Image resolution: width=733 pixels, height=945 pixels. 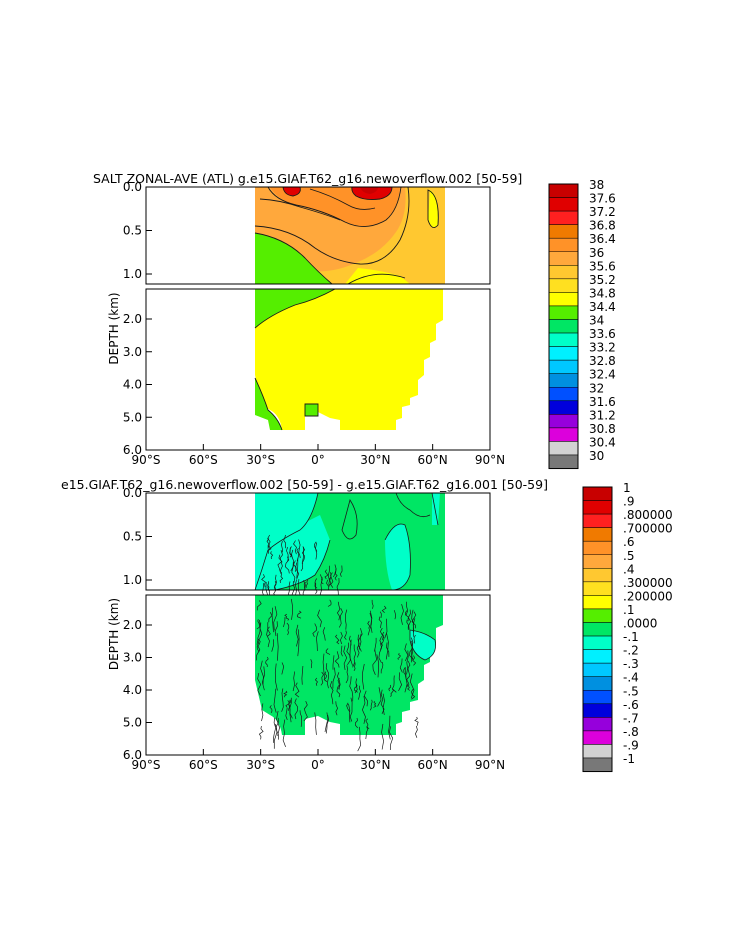 I want to click on salinity-colorbar-label: 33.2, so click(x=602, y=348).